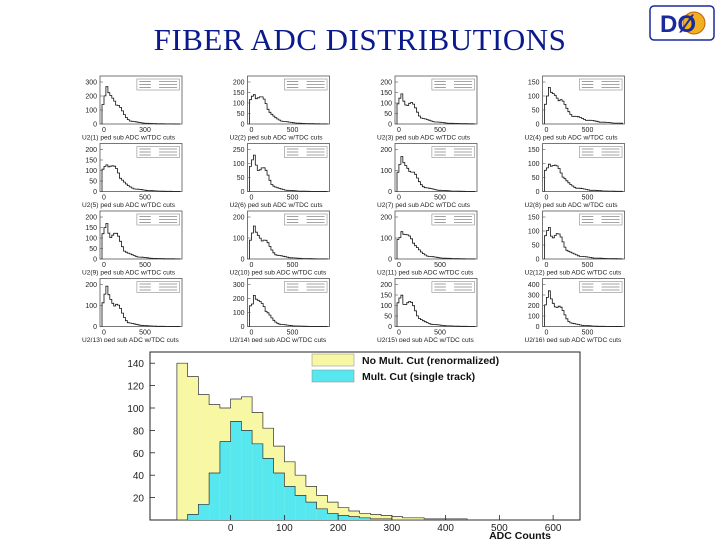 Image resolution: width=720 pixels, height=540 pixels. Describe the element at coordinates (135, 387) in the screenshot. I see `ytick-label: 120` at that location.